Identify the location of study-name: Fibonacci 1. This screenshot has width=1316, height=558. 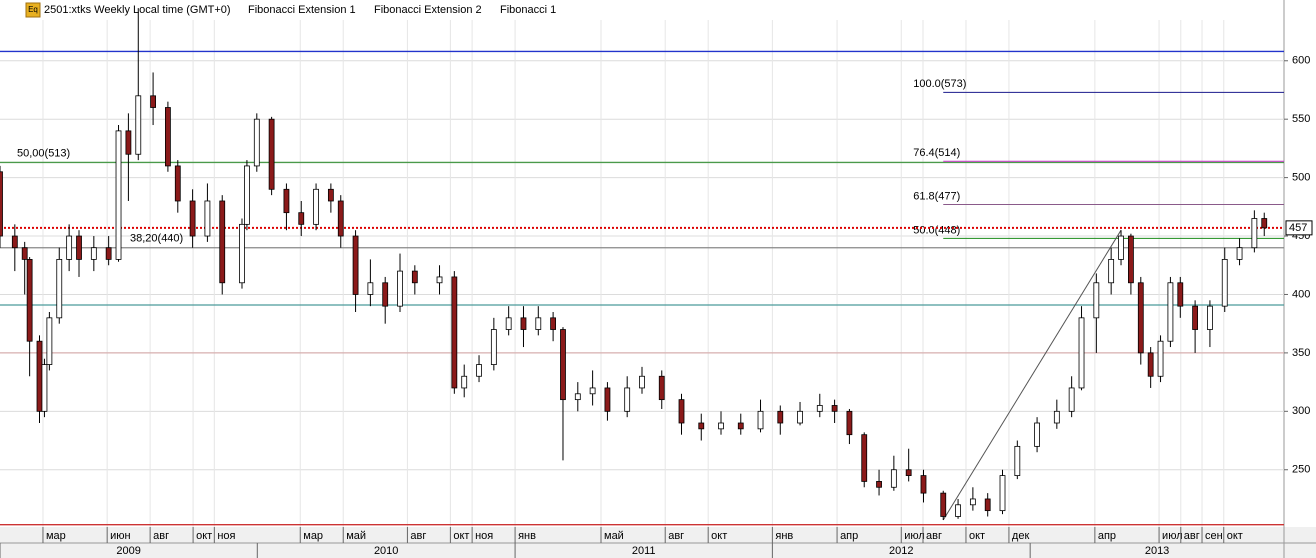
(528, 10).